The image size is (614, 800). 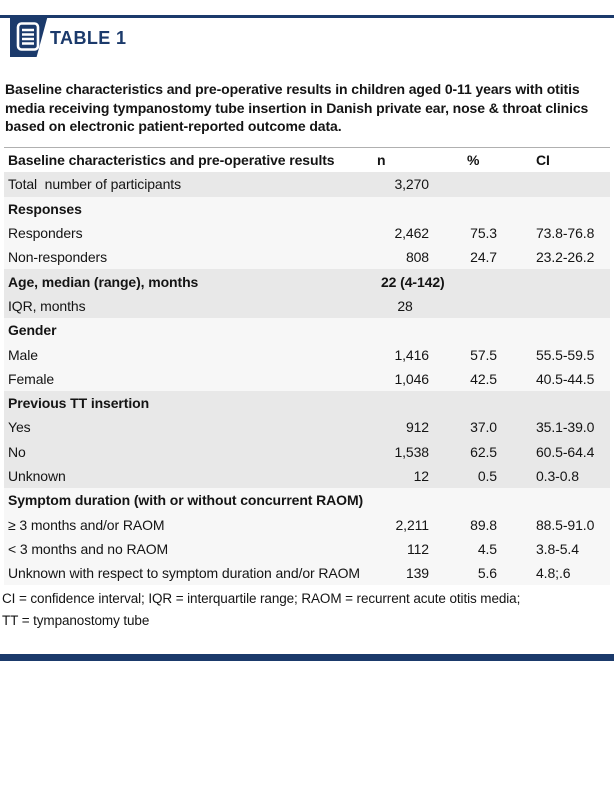 What do you see at coordinates (543, 160) in the screenshot?
I see `header-ci: CI` at bounding box center [543, 160].